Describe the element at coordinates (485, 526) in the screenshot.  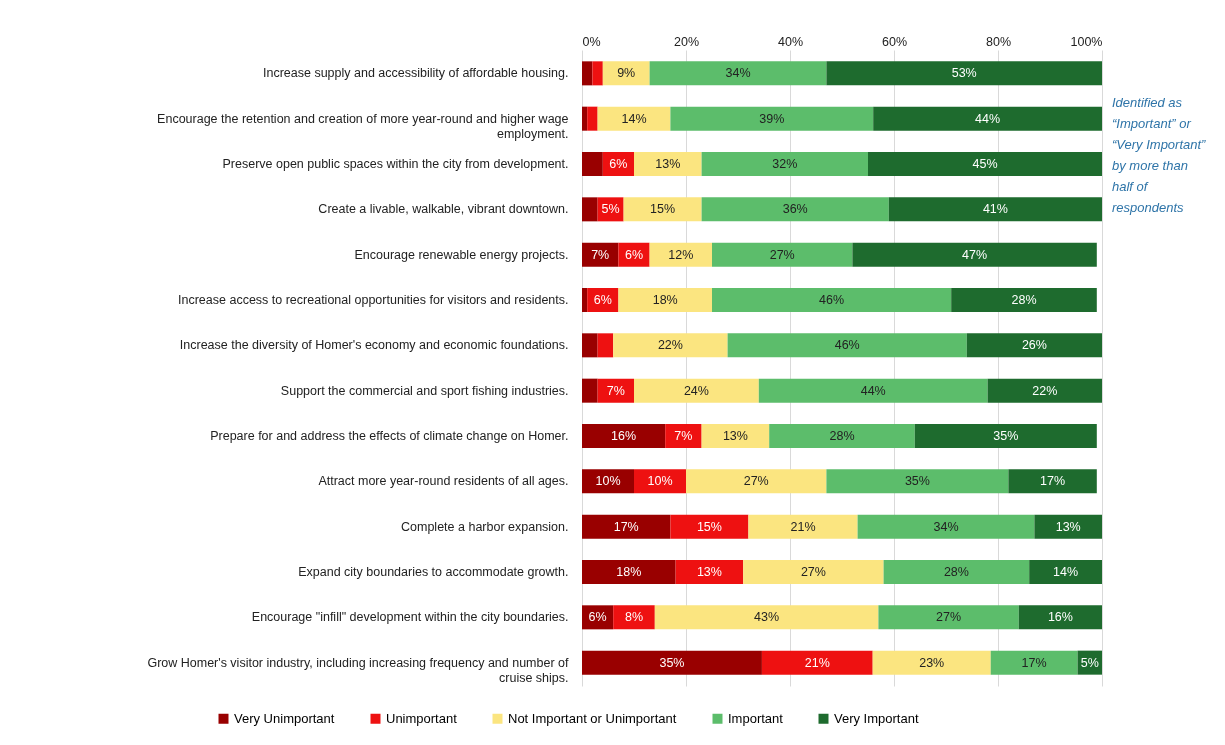
I see `y-tick-label: Complete a harbor expansion.` at that location.